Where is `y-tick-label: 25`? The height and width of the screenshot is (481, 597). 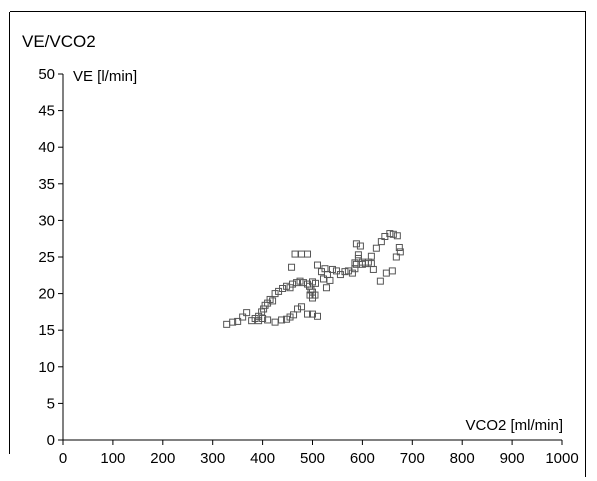 y-tick-label: 25 is located at coordinates (46, 257).